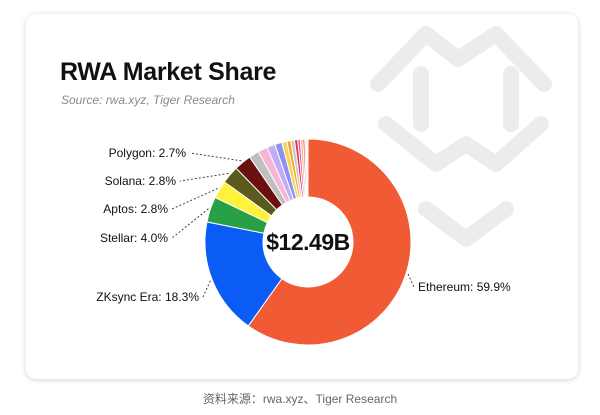  What do you see at coordinates (190, 223) in the screenshot?
I see `leader-line-stellar` at bounding box center [190, 223].